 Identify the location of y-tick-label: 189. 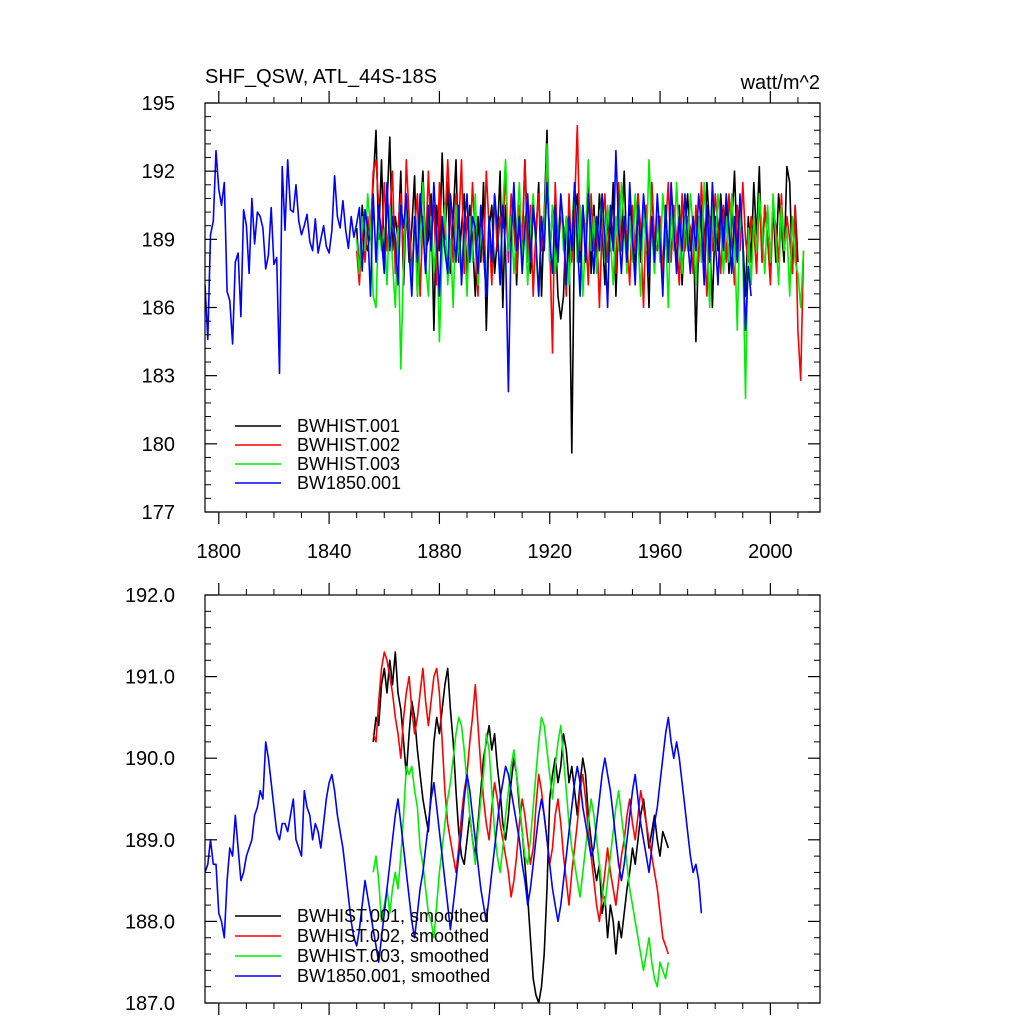
(158, 240).